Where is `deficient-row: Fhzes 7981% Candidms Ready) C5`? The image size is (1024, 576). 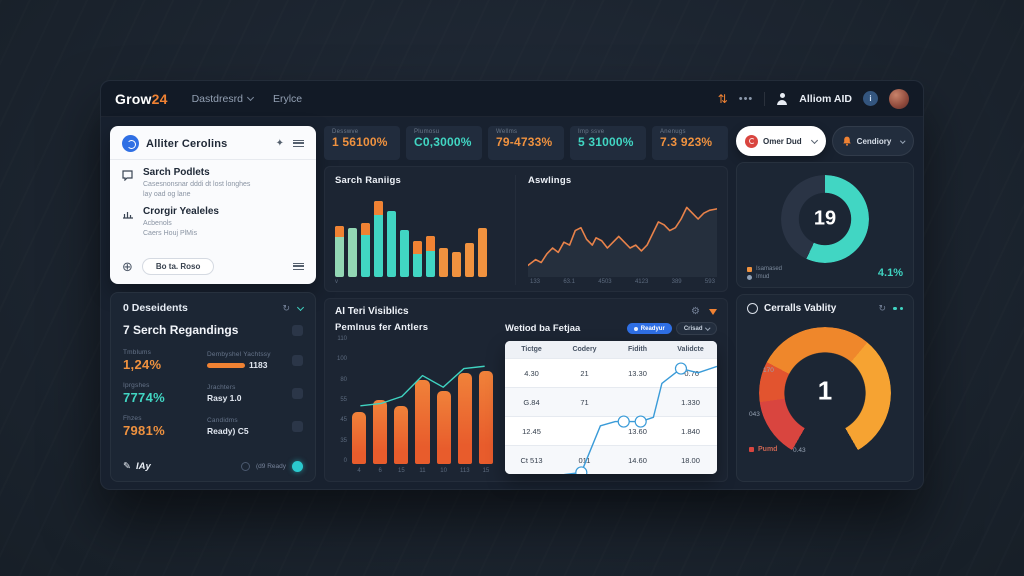 deficient-row: Fhzes 7981% Candidms Ready) C5 is located at coordinates (213, 426).